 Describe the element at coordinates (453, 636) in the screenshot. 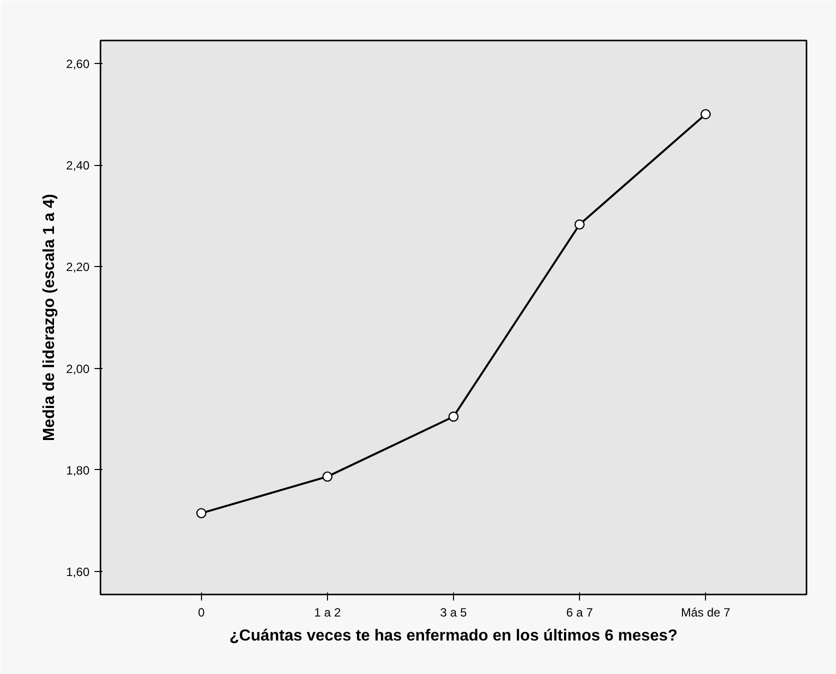

I see `x-axis-title: ¿Cuántas veces te has enfermado en los últimos 6 meses?` at that location.